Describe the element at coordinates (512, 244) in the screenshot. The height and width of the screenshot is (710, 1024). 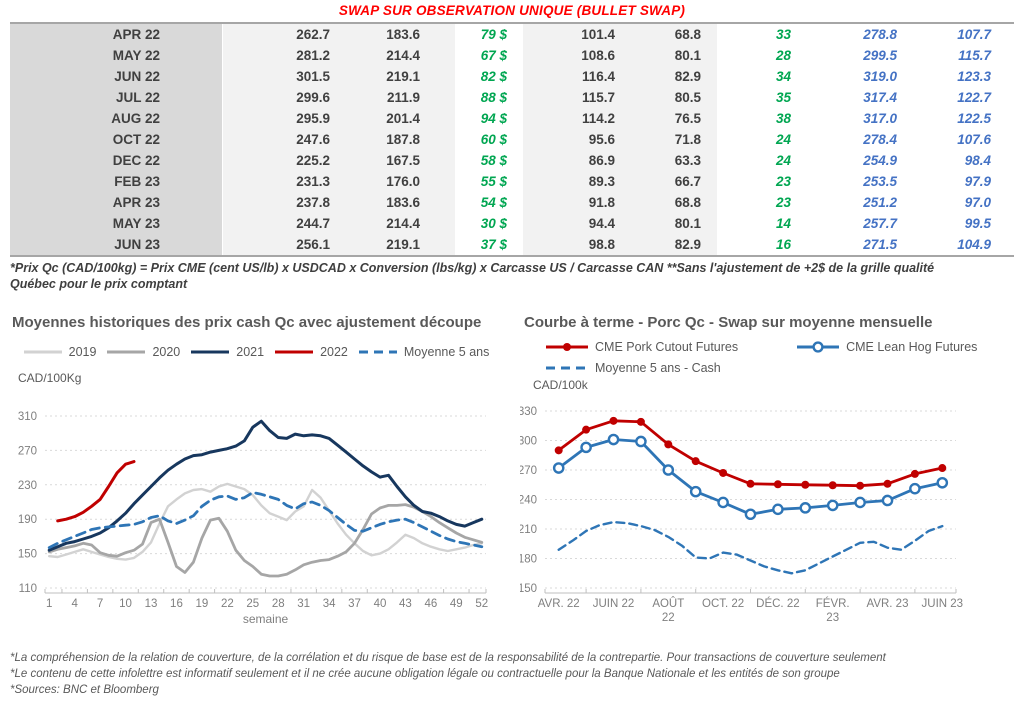
I see `table-row: JUN 23 256.1 219.1 37 $ 98.8 82.9 16 271.5 104.9` at that location.